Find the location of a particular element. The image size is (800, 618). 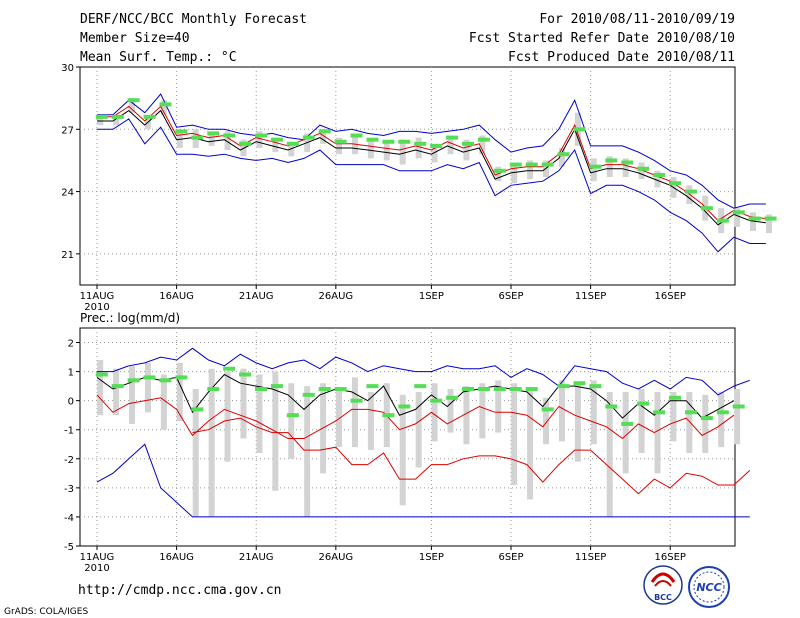

prec-envelope-max-line is located at coordinates (423, 371).